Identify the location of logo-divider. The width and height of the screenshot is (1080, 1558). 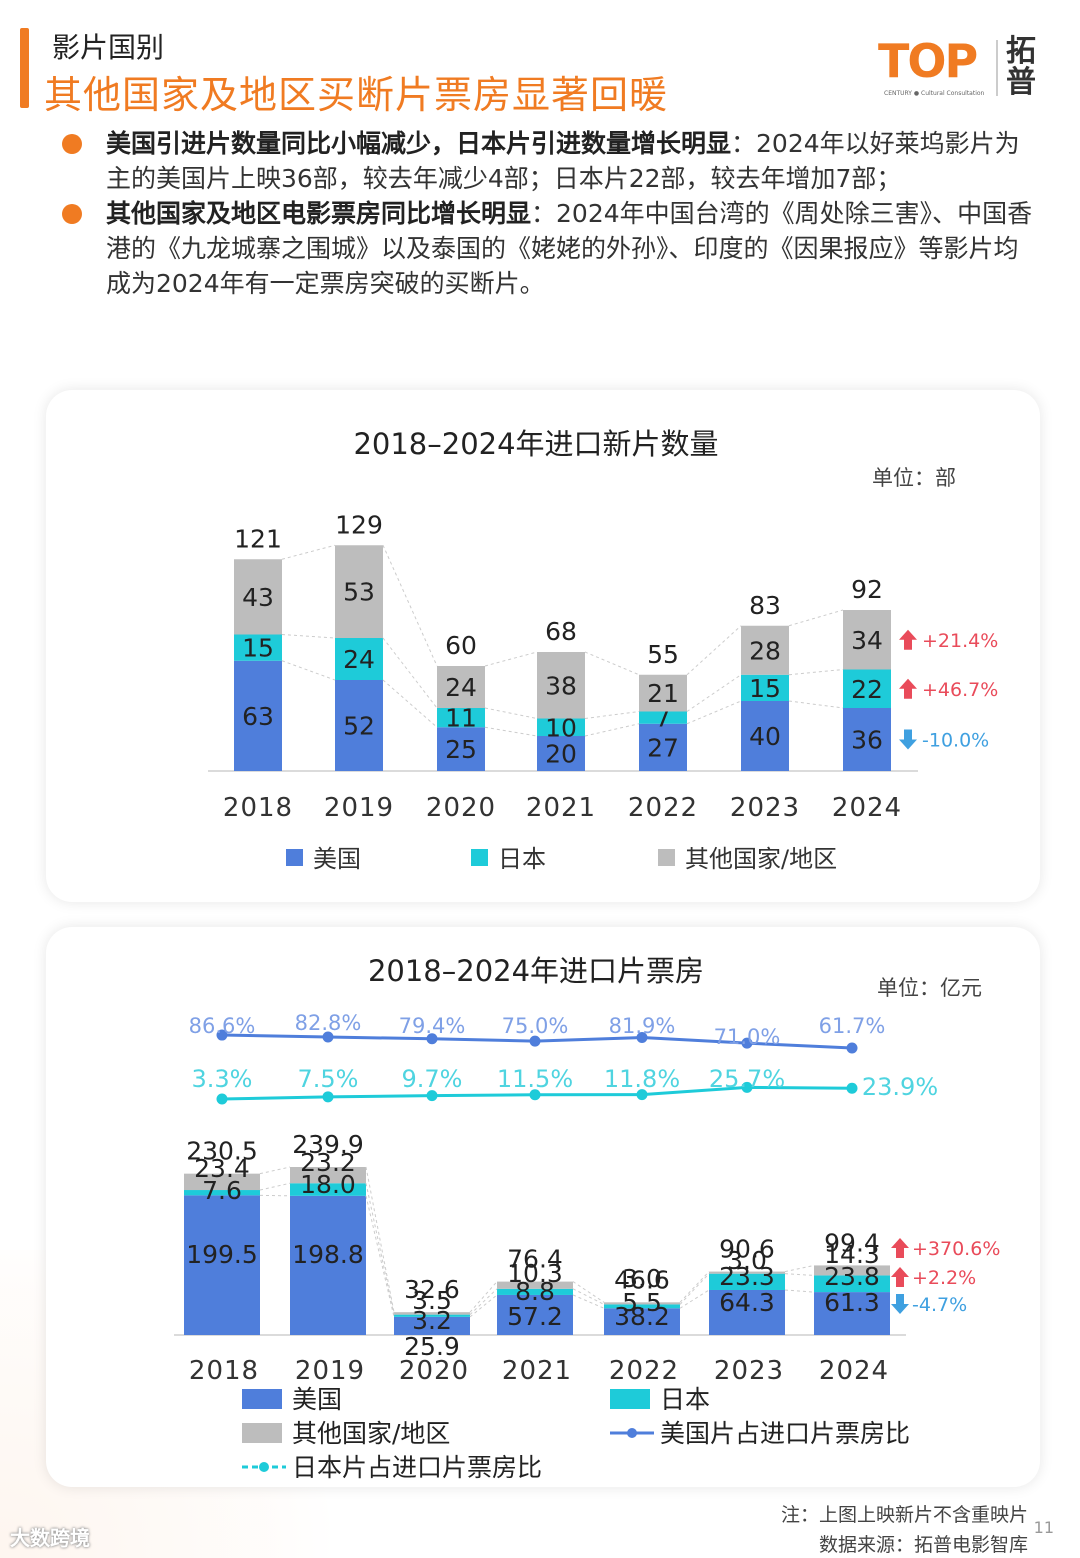
(997, 68).